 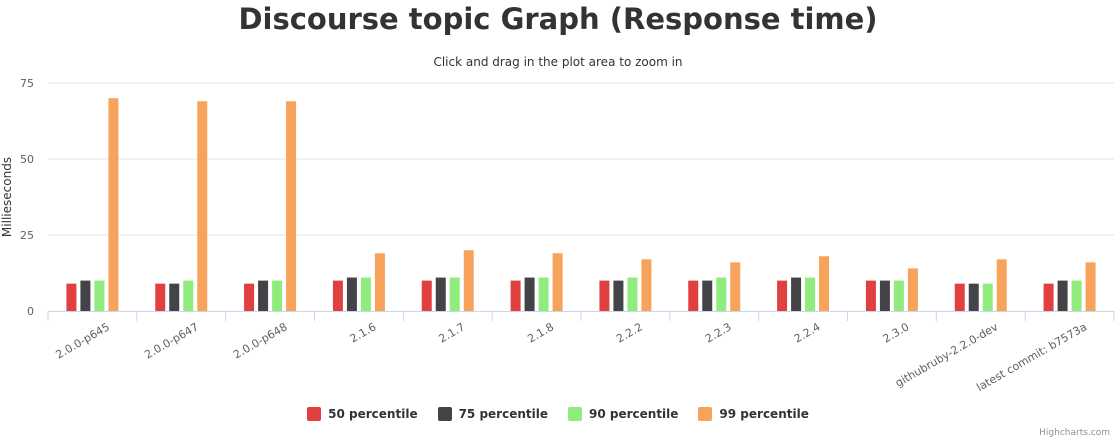 What do you see at coordinates (503, 414) in the screenshot?
I see `legend-label: 75 percentile` at bounding box center [503, 414].